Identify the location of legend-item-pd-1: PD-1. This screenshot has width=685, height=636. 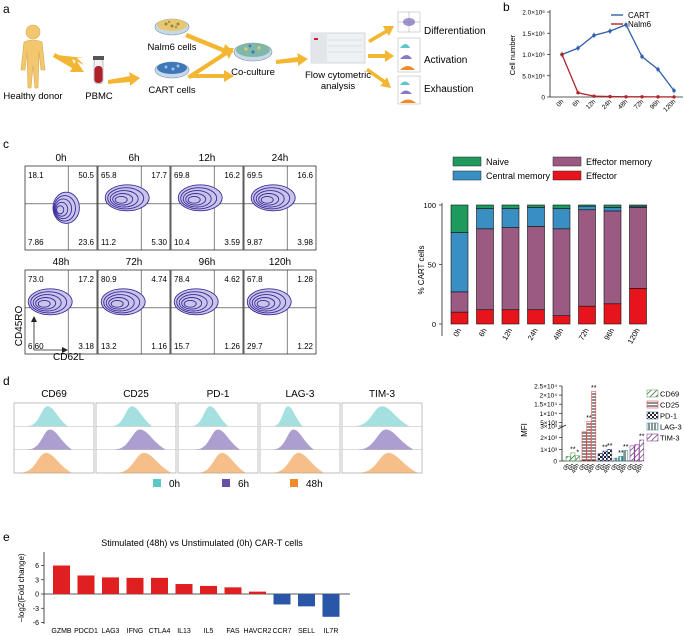
(661, 416).